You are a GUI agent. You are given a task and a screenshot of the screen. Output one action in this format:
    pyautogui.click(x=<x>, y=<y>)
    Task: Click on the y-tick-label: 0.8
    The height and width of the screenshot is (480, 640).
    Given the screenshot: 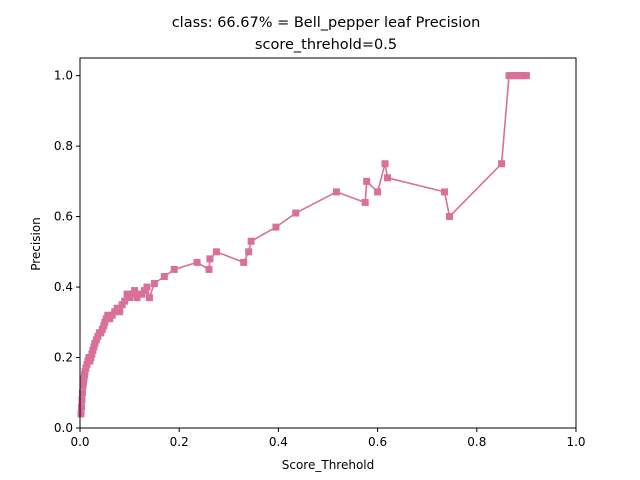 What is the action you would take?
    pyautogui.click(x=63, y=146)
    